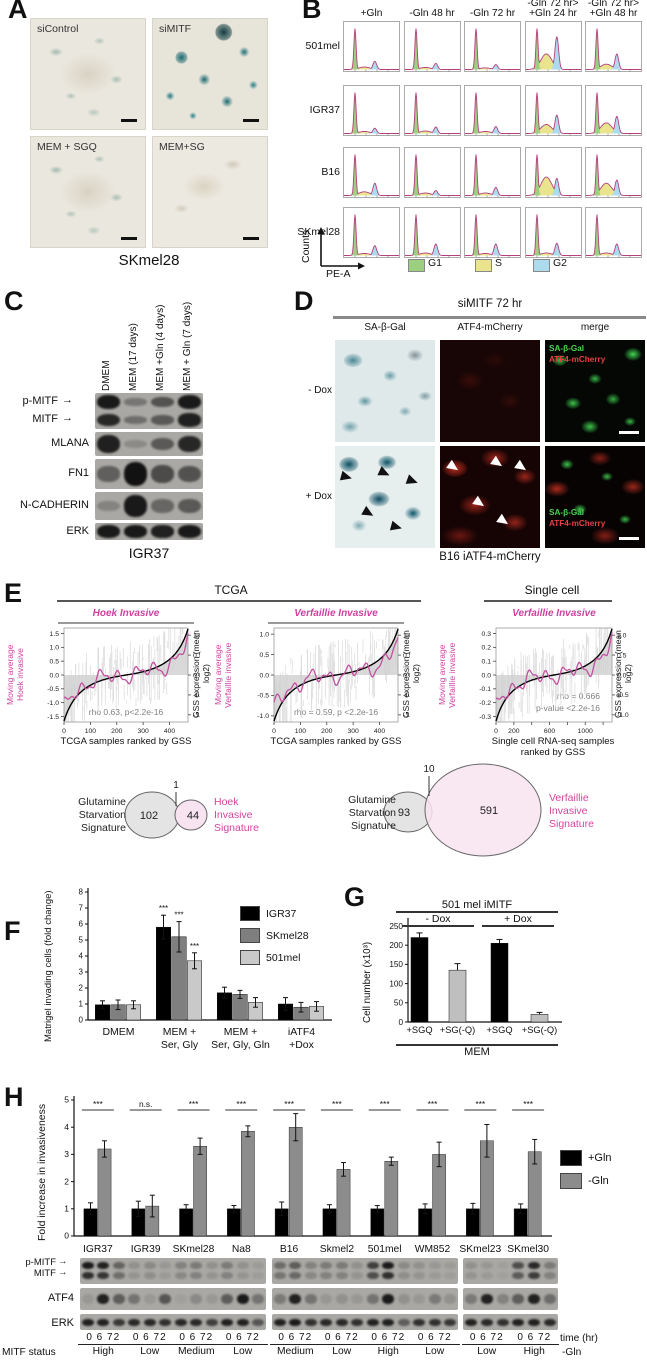 The width and height of the screenshot is (647, 1367). I want to click on h-mitf-status: High, so click(388, 1350).